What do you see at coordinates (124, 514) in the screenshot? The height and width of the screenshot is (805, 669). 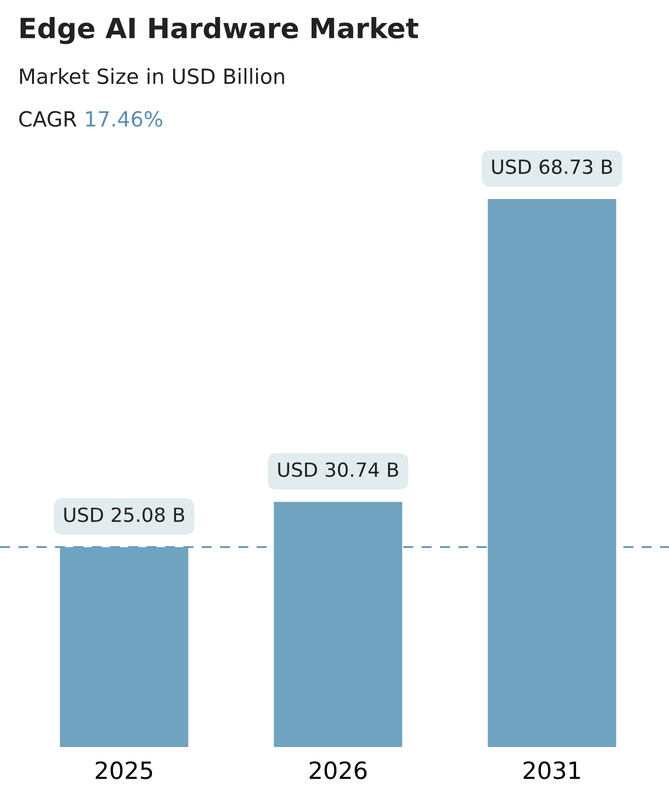 I see `data-label: USD 25.08 B` at bounding box center [124, 514].